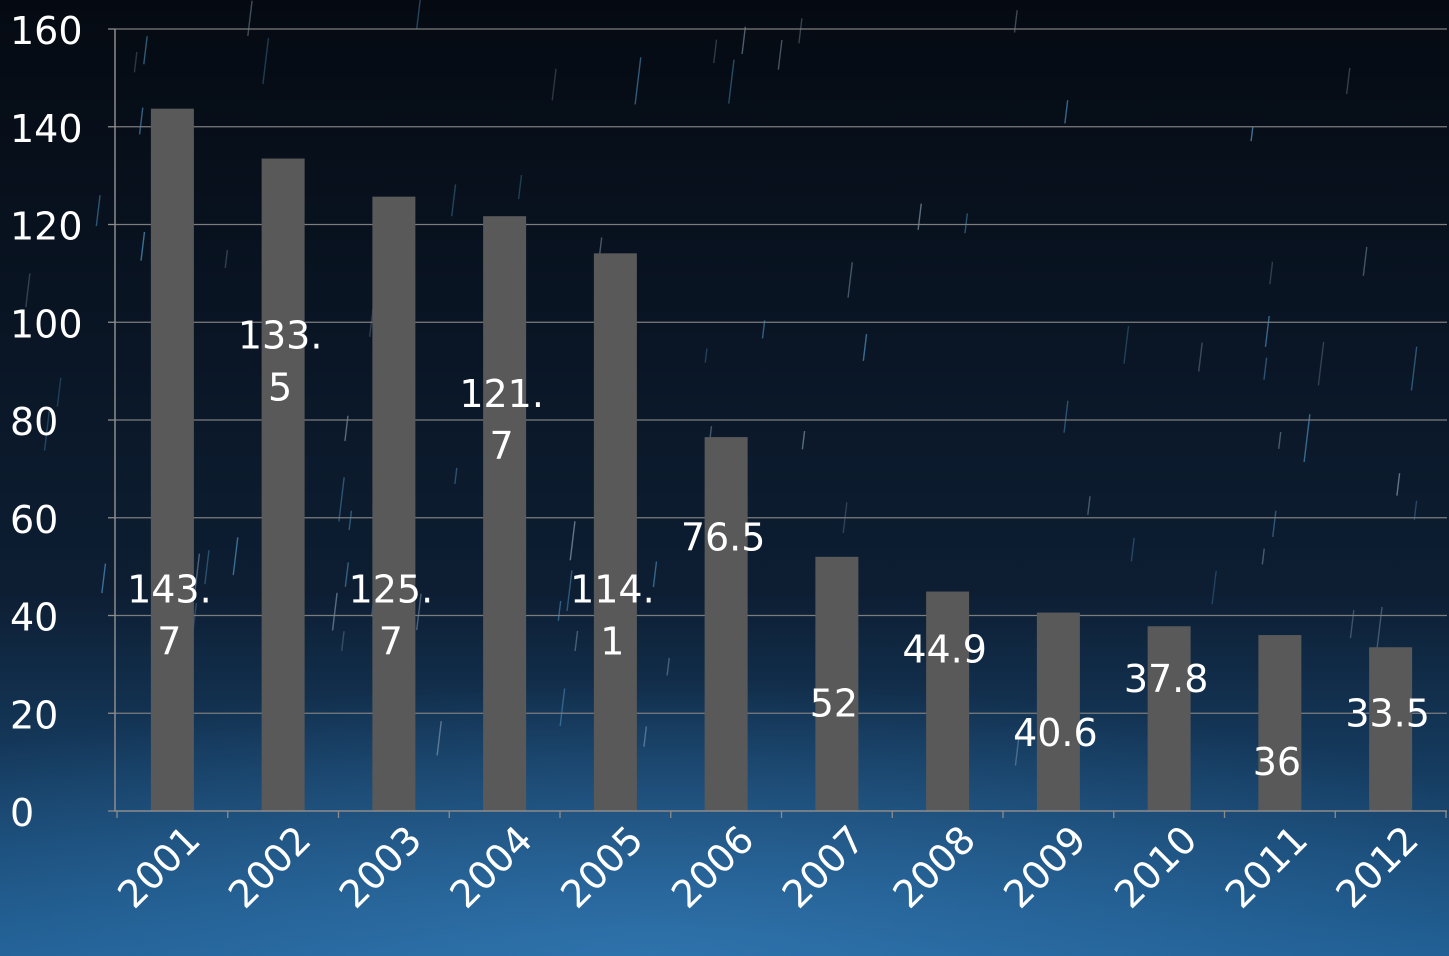 The image size is (1449, 956). What do you see at coordinates (501, 420) in the screenshot?
I see `data-label: 121. 7` at bounding box center [501, 420].